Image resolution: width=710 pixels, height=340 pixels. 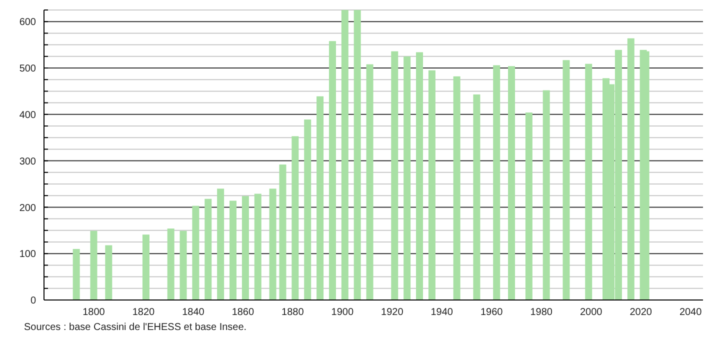 What do you see at coordinates (541, 312) in the screenshot?
I see `x-tick-label: 1980` at bounding box center [541, 312].